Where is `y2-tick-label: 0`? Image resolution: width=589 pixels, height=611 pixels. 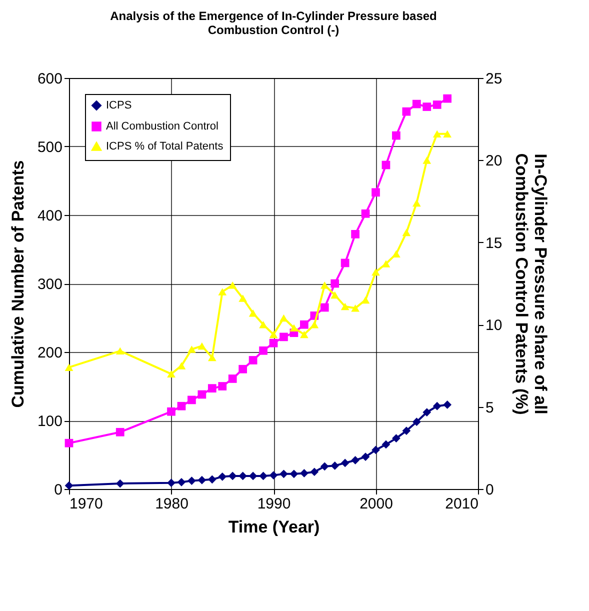 y2-tick-label: 0 is located at coordinates (490, 490).